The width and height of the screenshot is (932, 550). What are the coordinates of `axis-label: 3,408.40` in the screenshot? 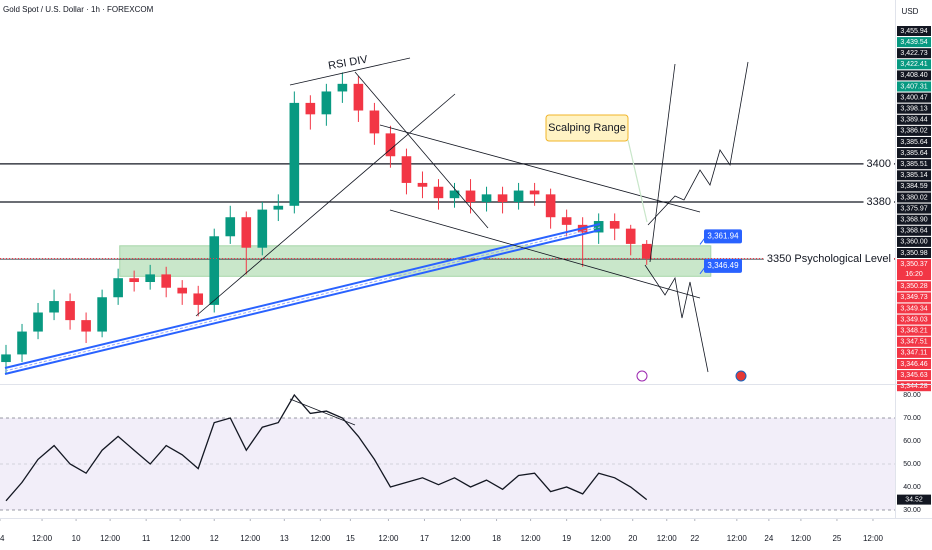 It's located at (913, 75).